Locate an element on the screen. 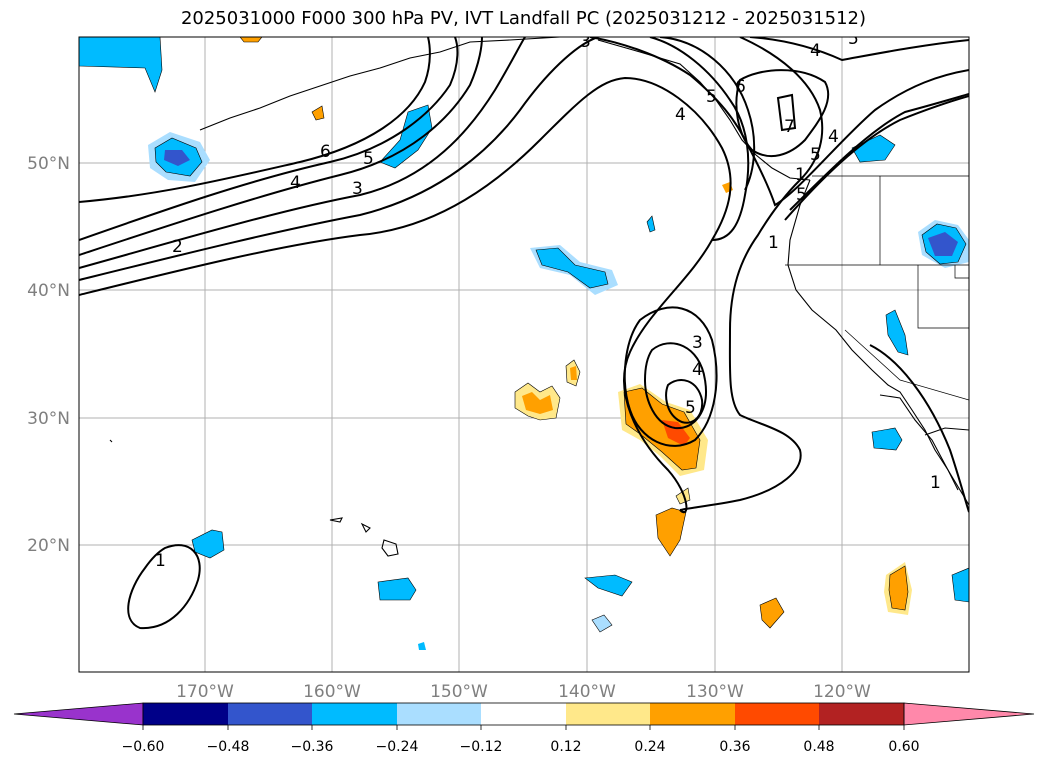  colorbar-tick-label: −0.60 is located at coordinates (143, 747).